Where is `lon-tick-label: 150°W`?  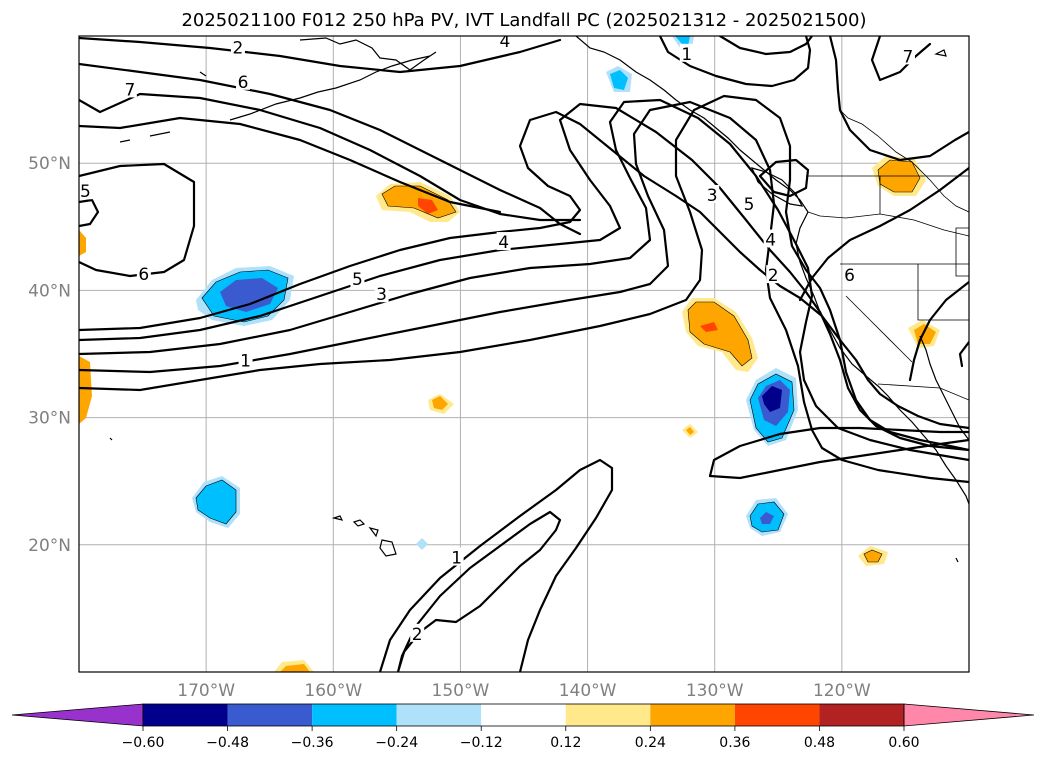
lon-tick-label: 150°W is located at coordinates (461, 691).